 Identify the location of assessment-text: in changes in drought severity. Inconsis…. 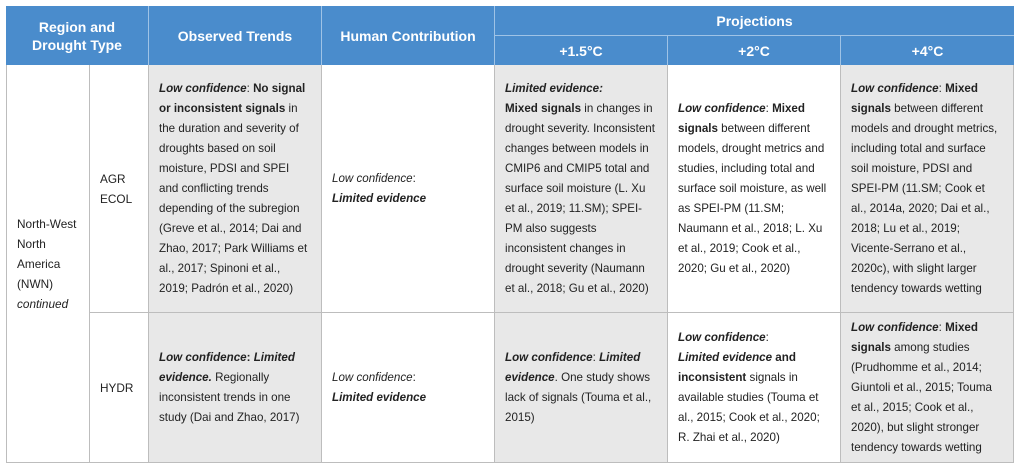
(580, 198).